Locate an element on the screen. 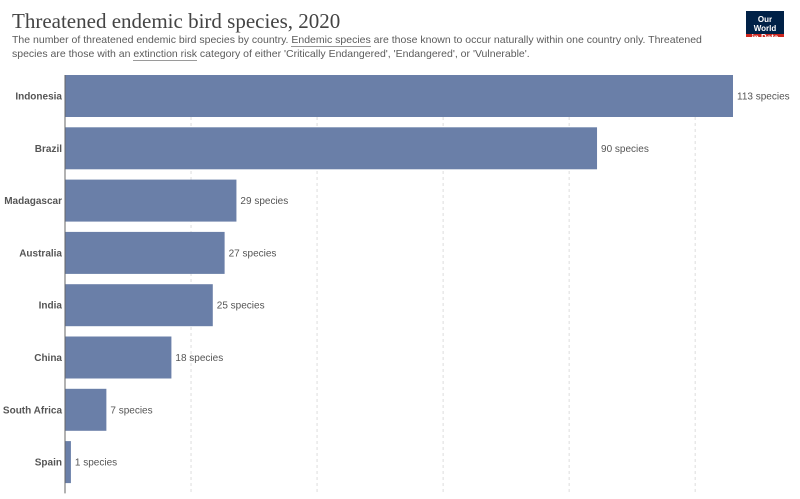 The image size is (800, 499). endemic-species-link: Endemic species is located at coordinates (331, 40).